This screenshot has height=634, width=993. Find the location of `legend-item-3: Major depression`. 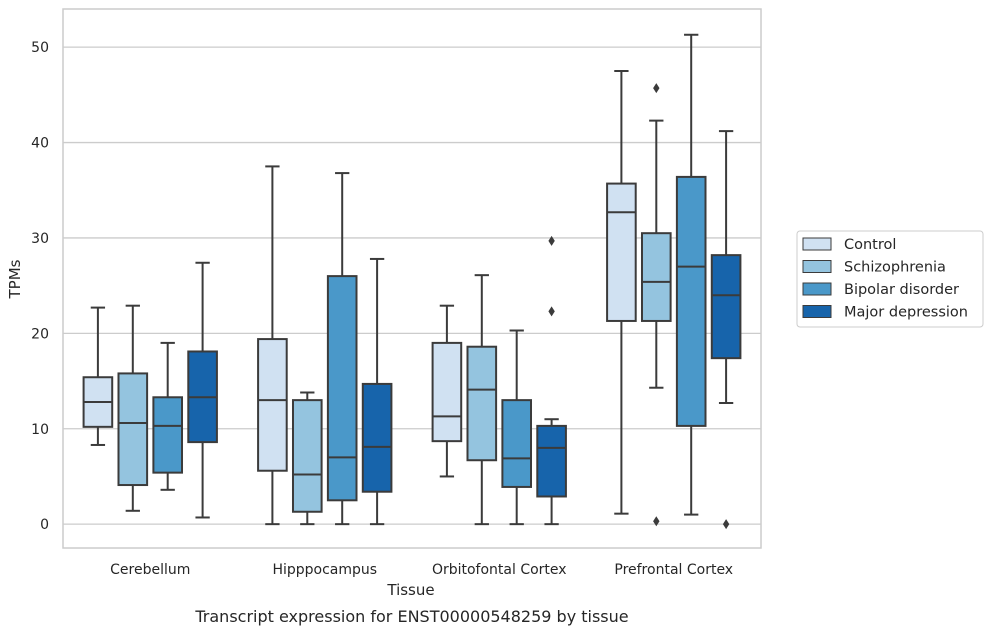

legend-item-3: Major depression is located at coordinates (885, 313).